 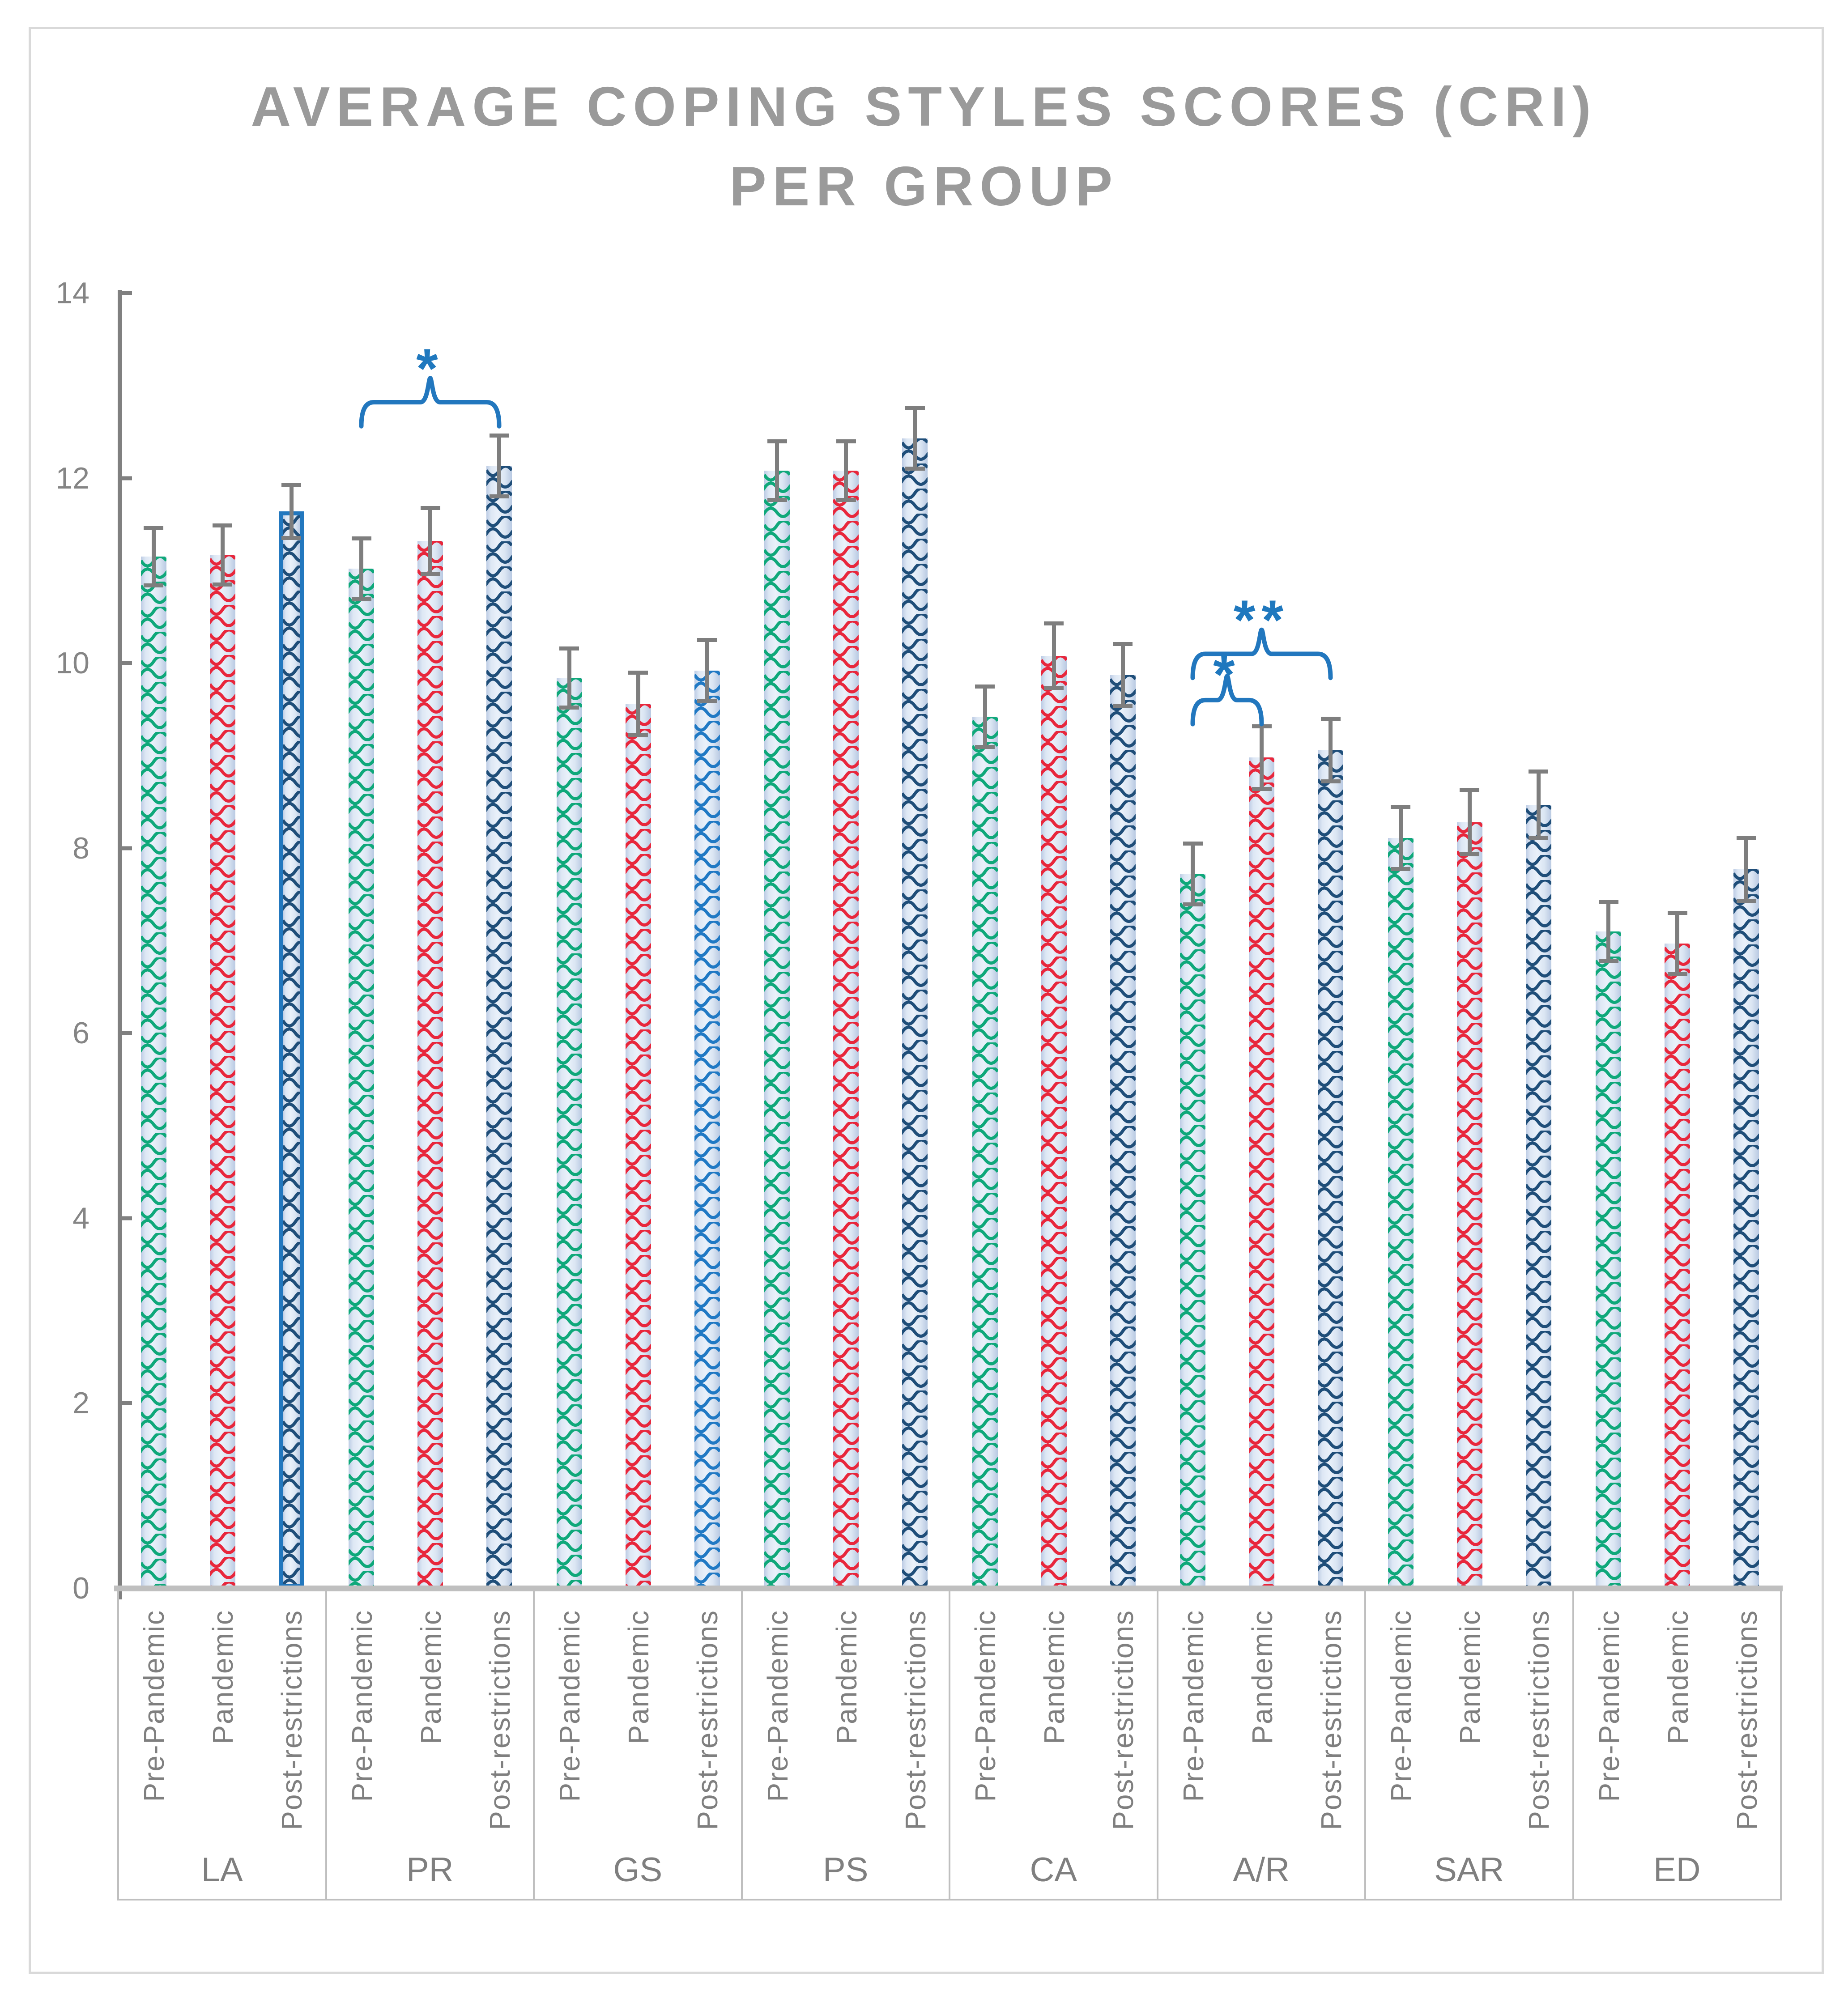 What do you see at coordinates (1227, 675) in the screenshot?
I see `significance-asterisk: *` at bounding box center [1227, 675].